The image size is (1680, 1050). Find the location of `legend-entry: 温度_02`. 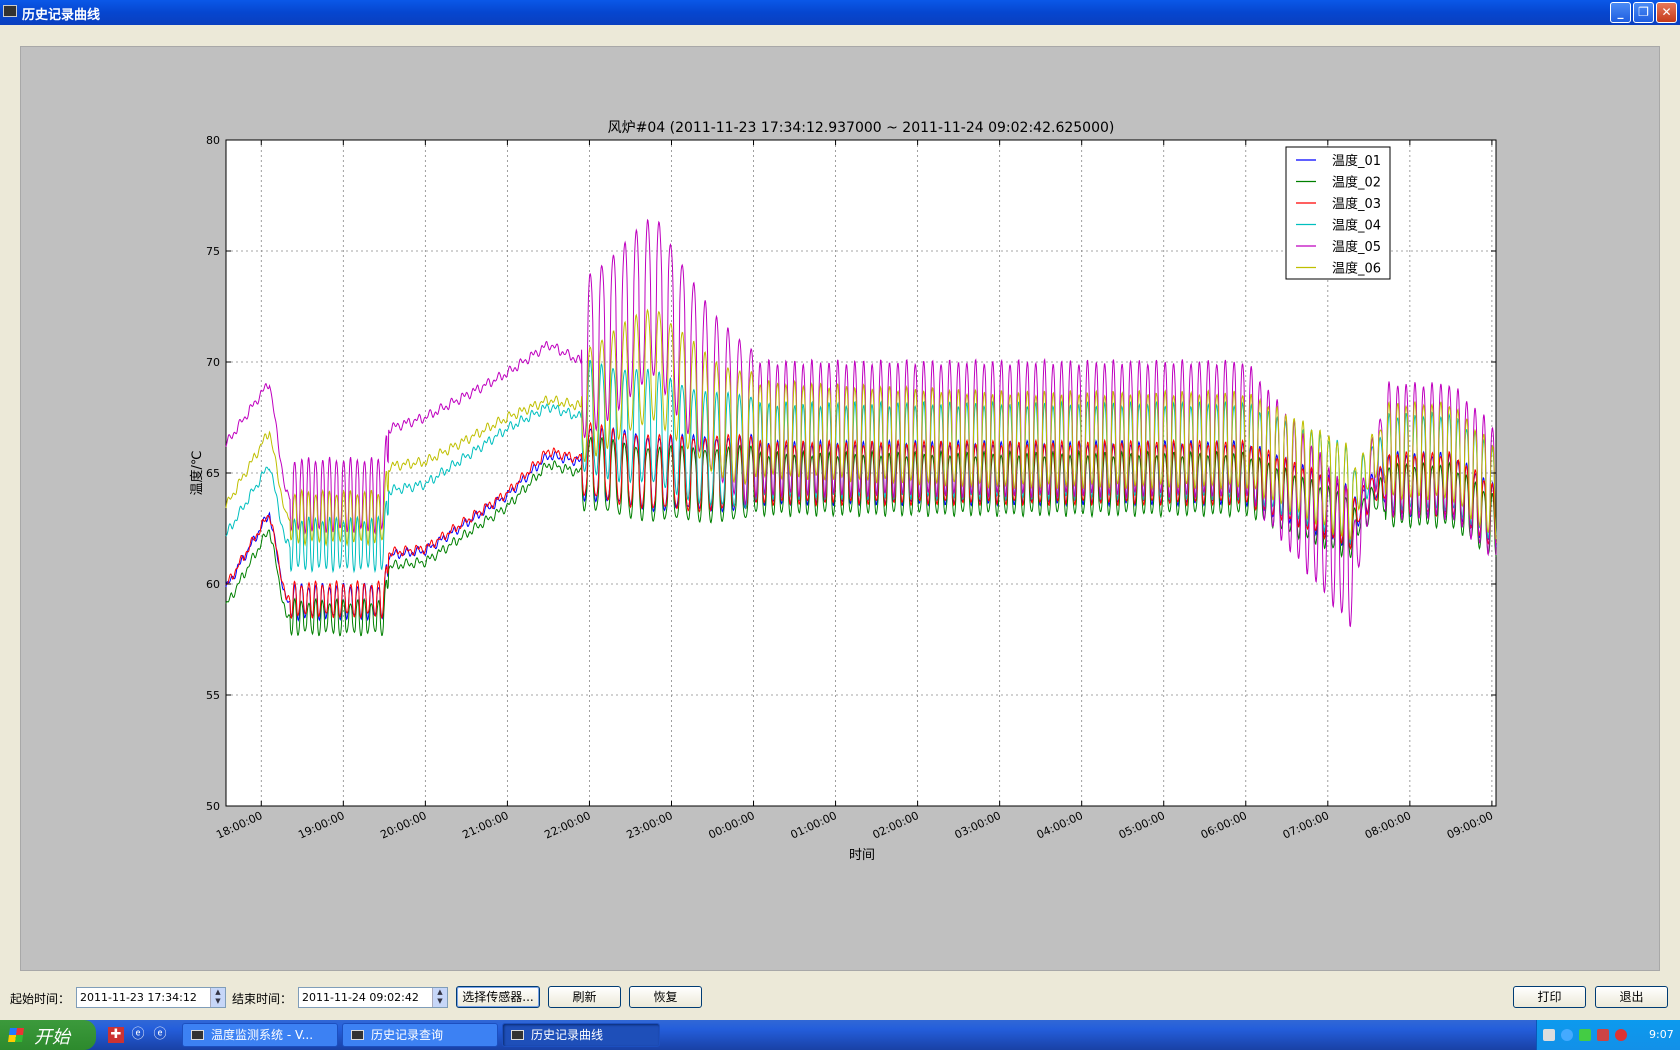

legend-entry: 温度_02 is located at coordinates (1356, 183).